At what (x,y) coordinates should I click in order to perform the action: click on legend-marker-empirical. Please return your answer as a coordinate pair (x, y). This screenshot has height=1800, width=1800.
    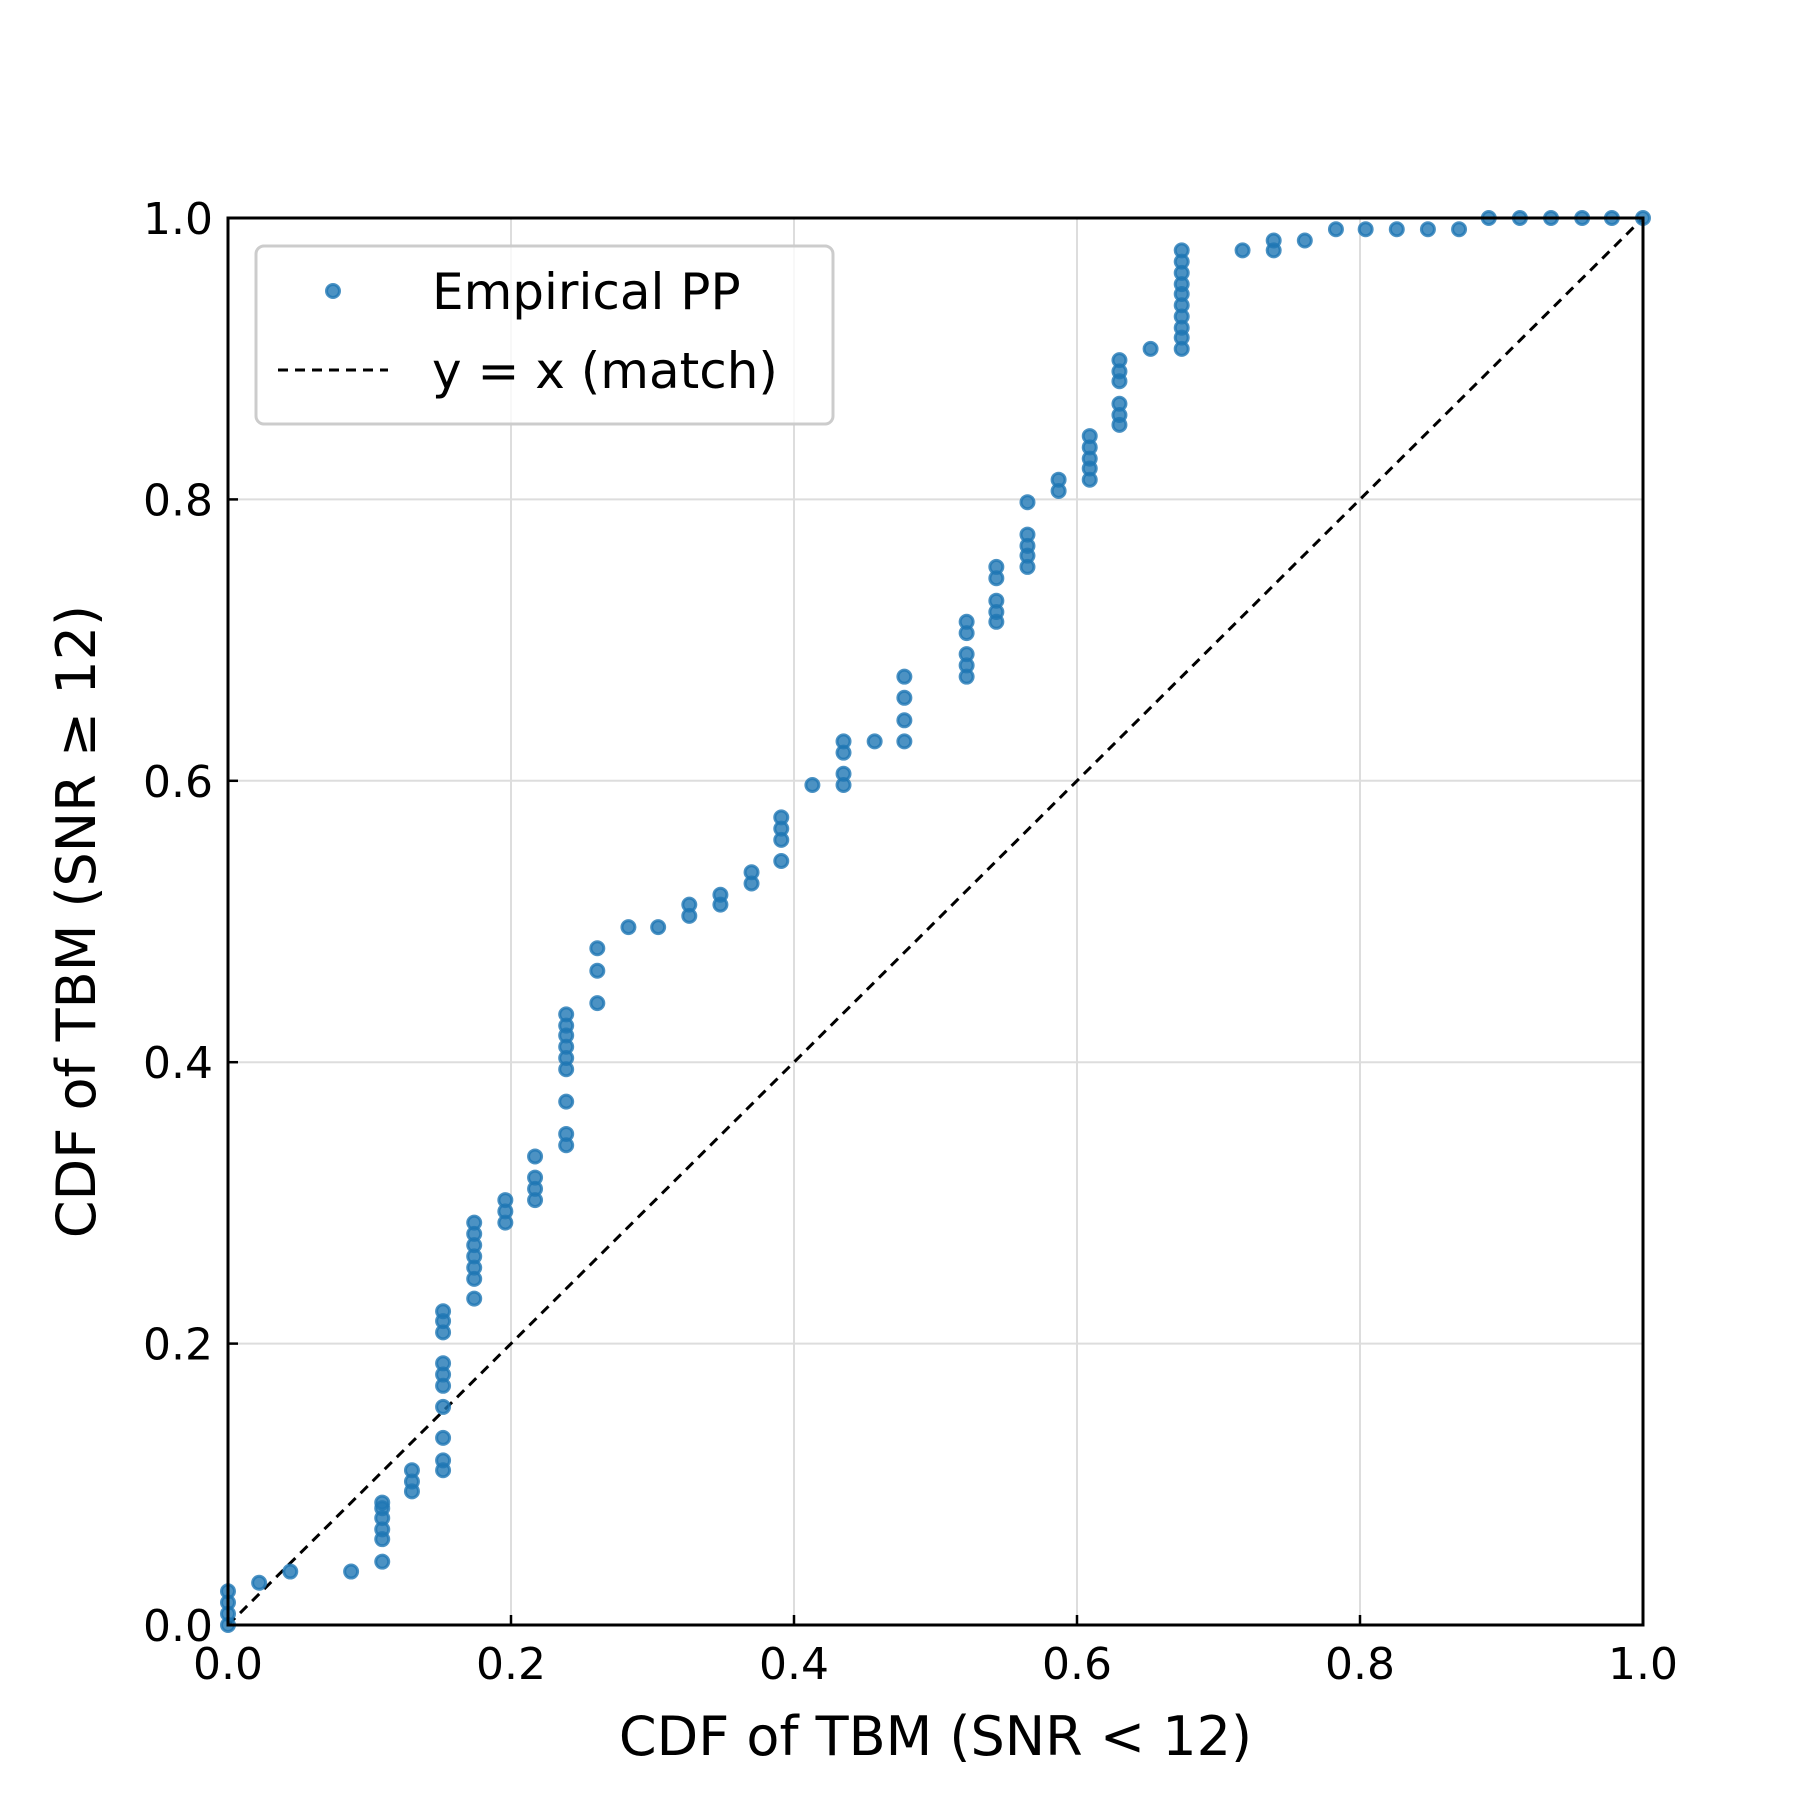
    Looking at the image, I should click on (333, 291).